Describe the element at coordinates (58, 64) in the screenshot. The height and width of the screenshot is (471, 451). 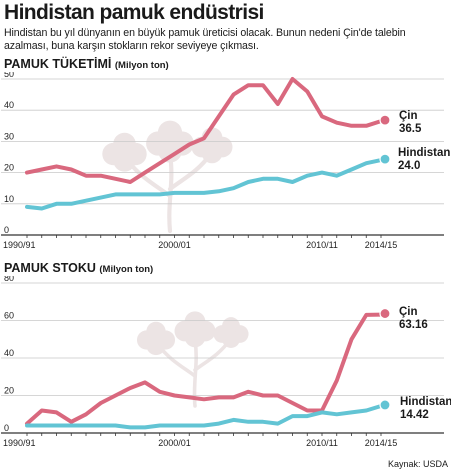
I see `chart-1-title: PAMUK TÜKETİMİ` at that location.